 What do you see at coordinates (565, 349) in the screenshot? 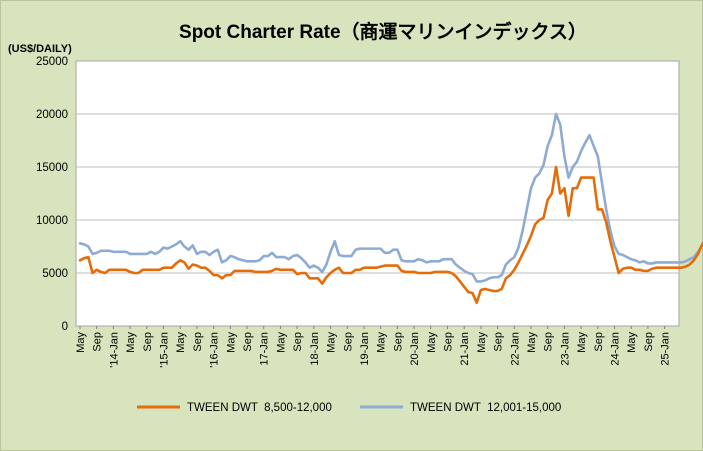
I see `x-tick-label: 23-Jan` at bounding box center [565, 349].